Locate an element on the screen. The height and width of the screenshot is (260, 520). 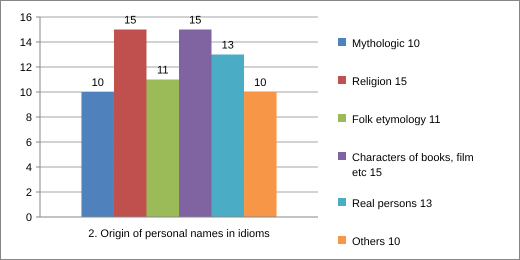
y-tick-label: 16 is located at coordinates (26, 18).